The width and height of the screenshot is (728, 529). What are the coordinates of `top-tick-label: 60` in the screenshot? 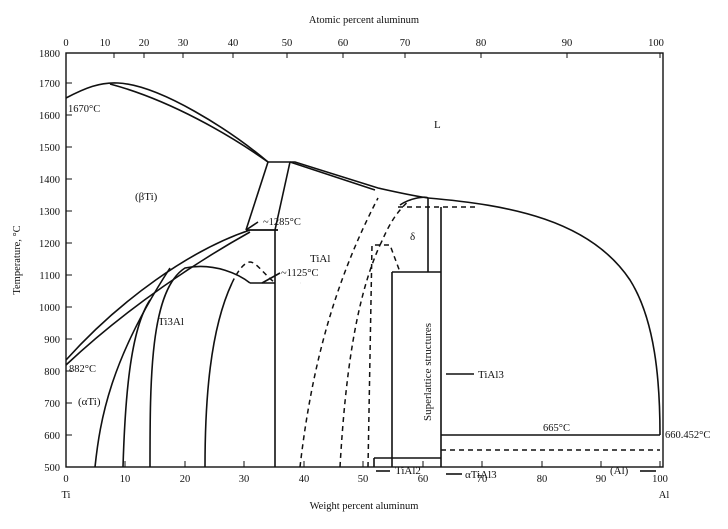 It's located at (343, 43).